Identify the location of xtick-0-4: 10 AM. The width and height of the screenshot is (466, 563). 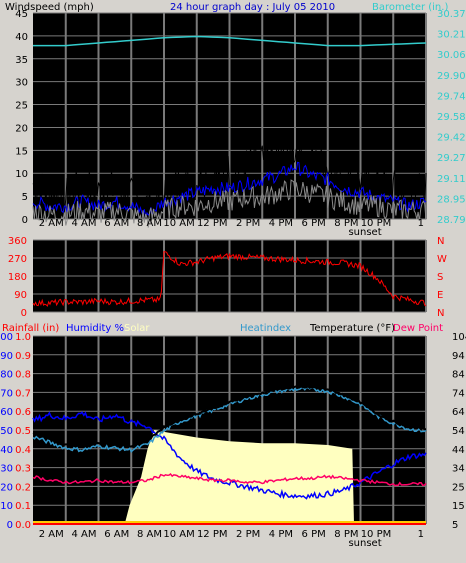
(178, 223).